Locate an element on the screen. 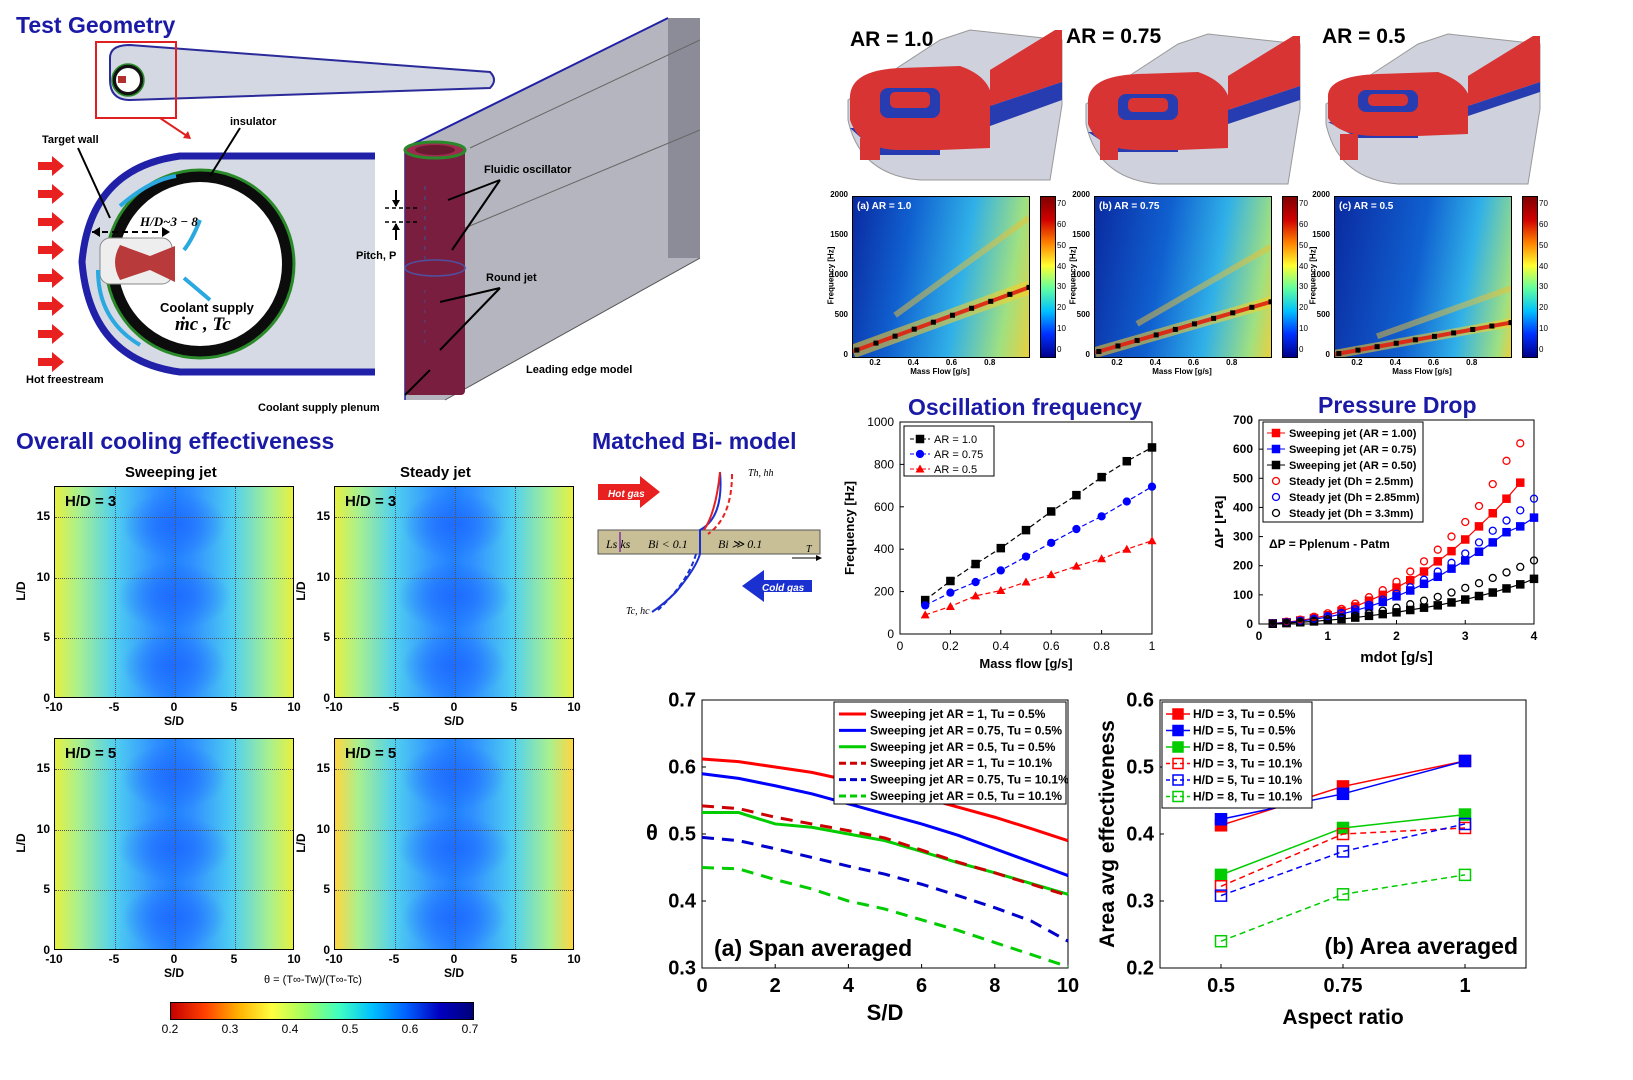 The height and width of the screenshot is (1080, 1633). cooling-ytick: 0 is located at coordinates (326, 950).